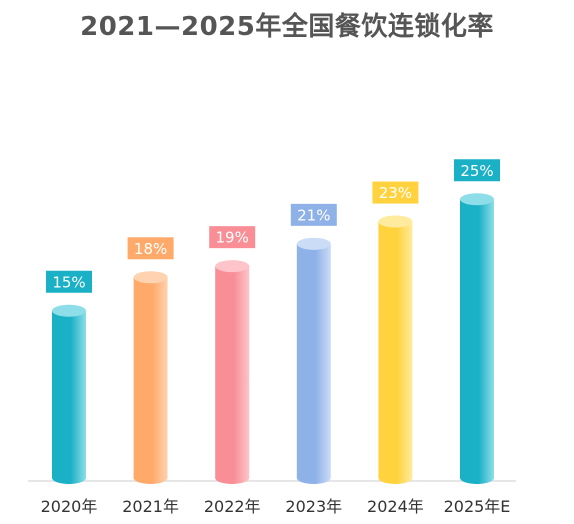 This screenshot has width=574, height=524. I want to click on bar-3: 21%, so click(313, 343).